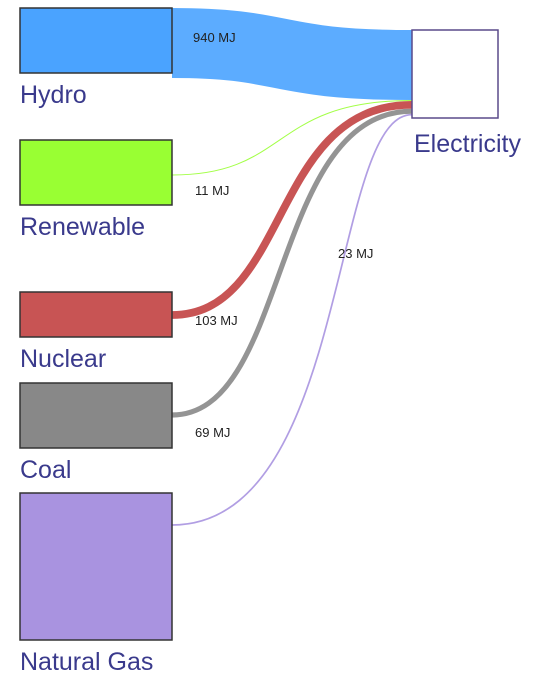 The height and width of the screenshot is (683, 559). I want to click on target-label: Electricity, so click(467, 144).